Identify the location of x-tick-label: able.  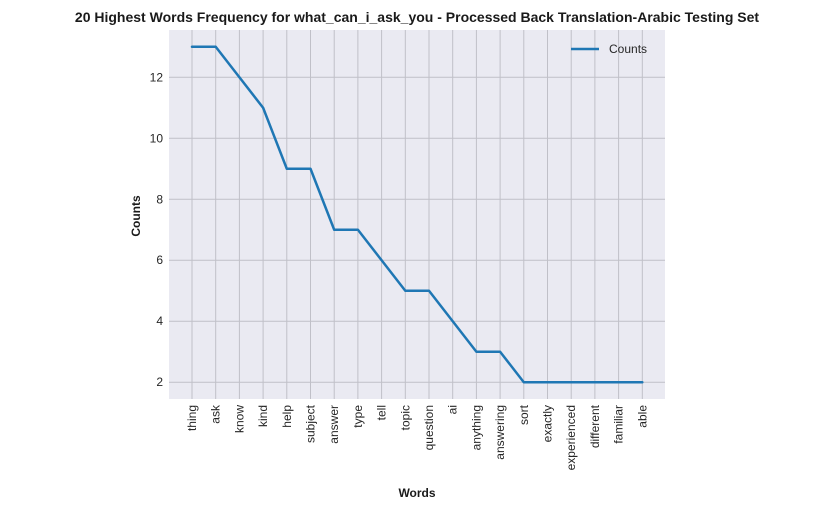
(642, 416).